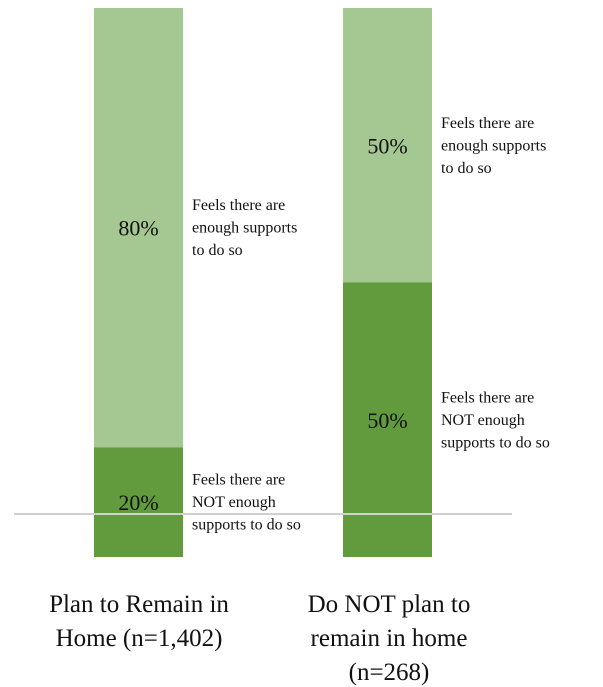 The image size is (603, 687). I want to click on annotation-enough-2: Feels there are enough supports to do so, so click(493, 146).